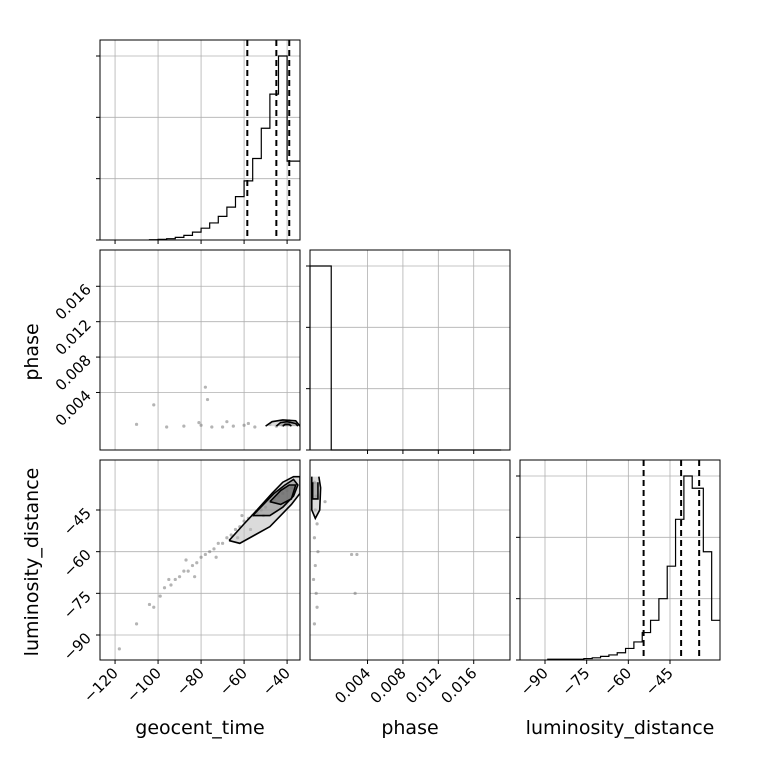 This screenshot has height=760, width=760. What do you see at coordinates (409, 728) in the screenshot?
I see `x-axis-label-phase: phase` at bounding box center [409, 728].